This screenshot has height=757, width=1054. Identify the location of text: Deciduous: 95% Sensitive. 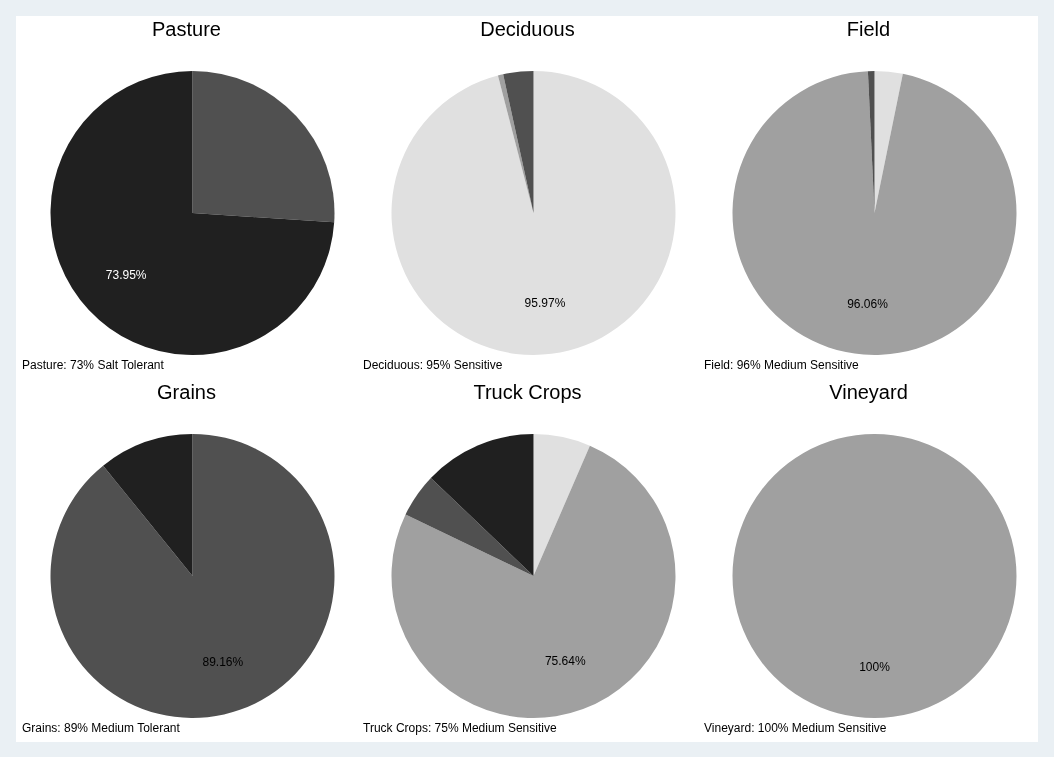
(433, 365).